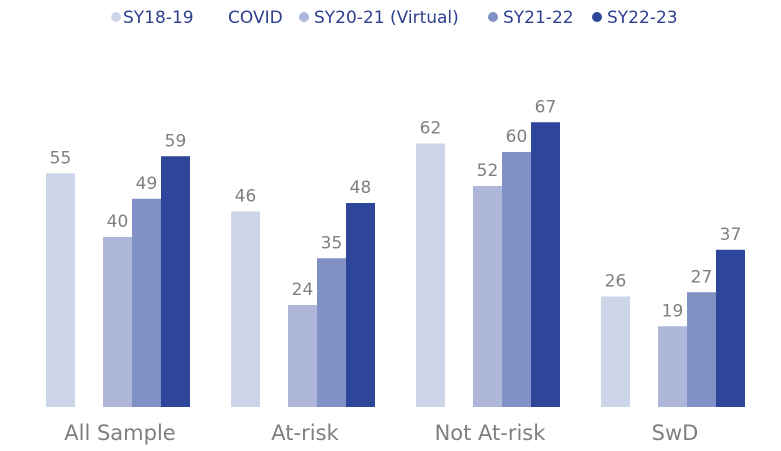 The image size is (781, 451). I want to click on legend-item-sy18-19: SY18-19, so click(152, 18).